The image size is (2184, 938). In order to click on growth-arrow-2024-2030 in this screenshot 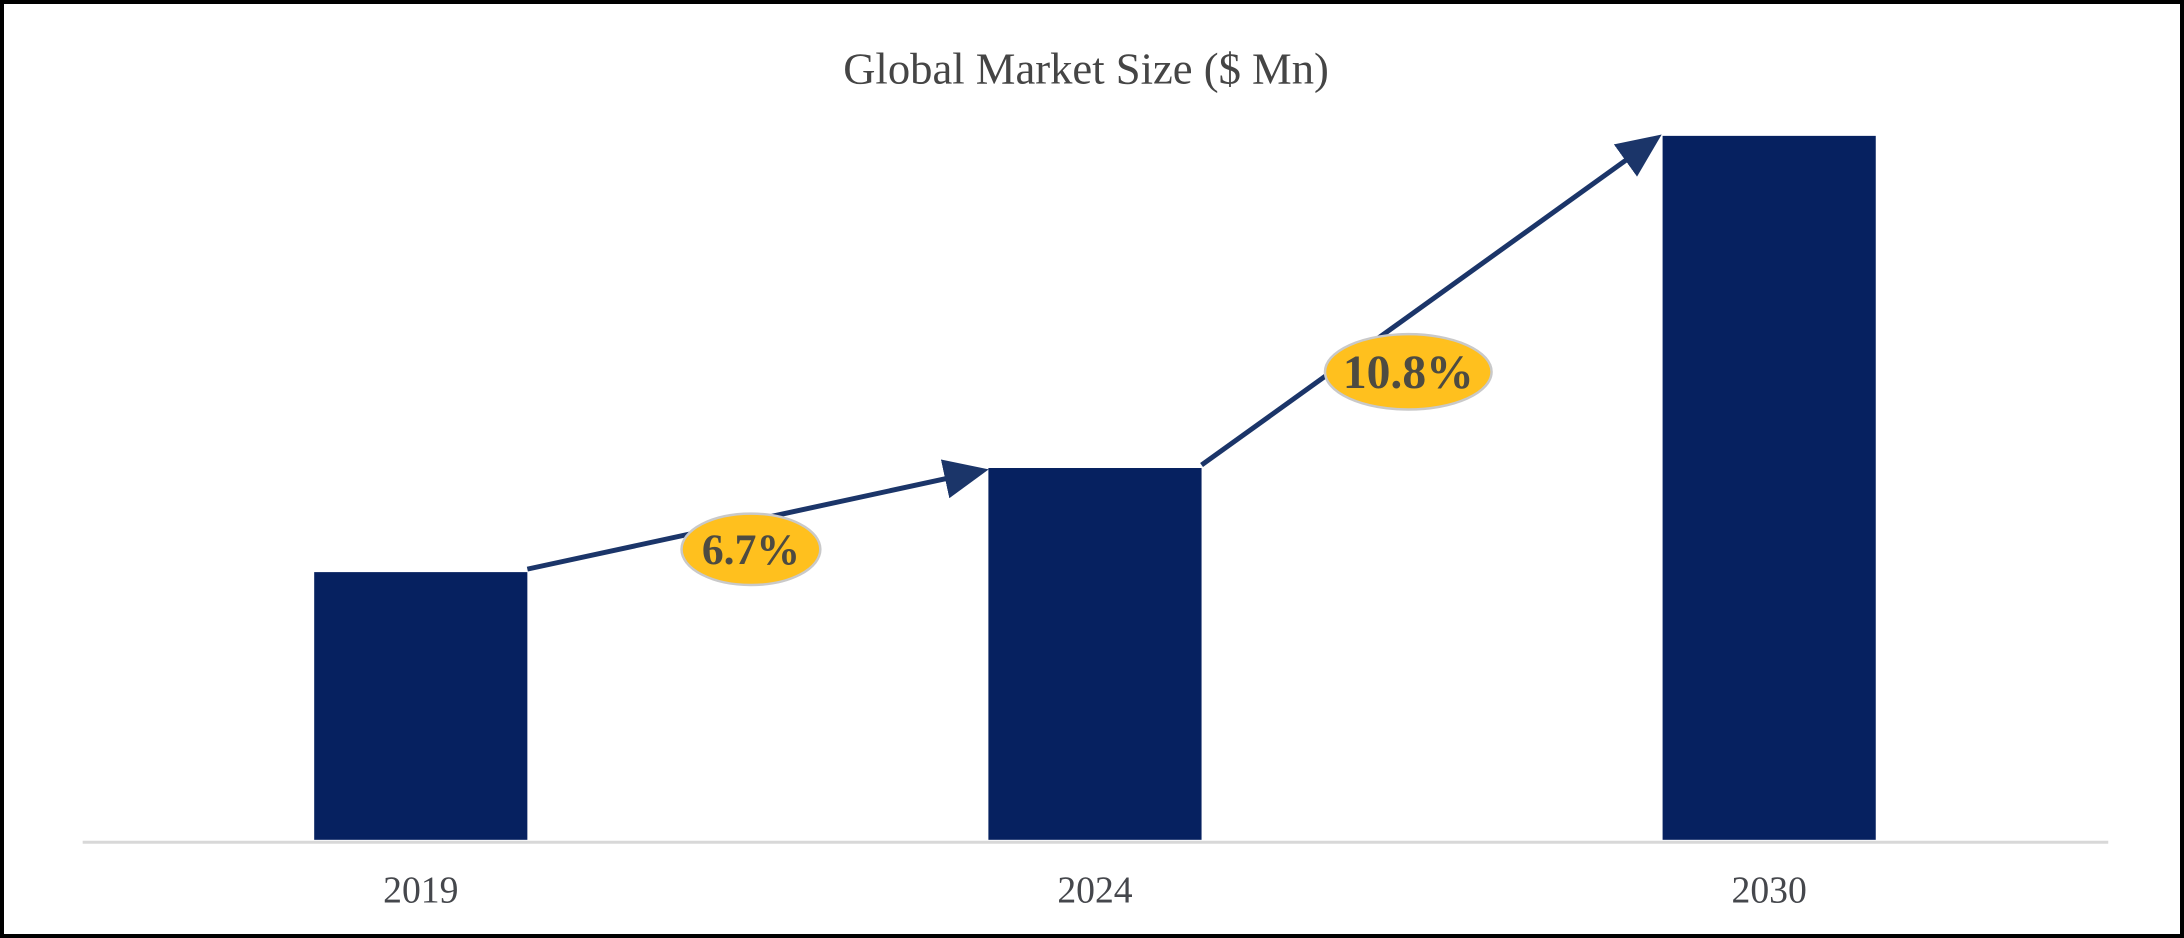, I will do `click(1431, 301)`.